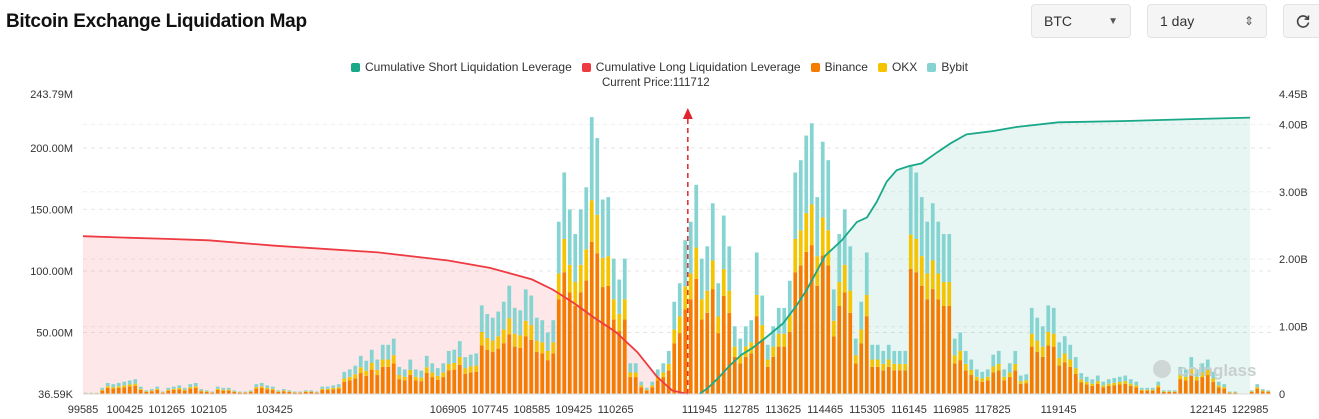  I want to click on legend-item-long: Cumulative Long Liquidation Leverage, so click(691, 67).